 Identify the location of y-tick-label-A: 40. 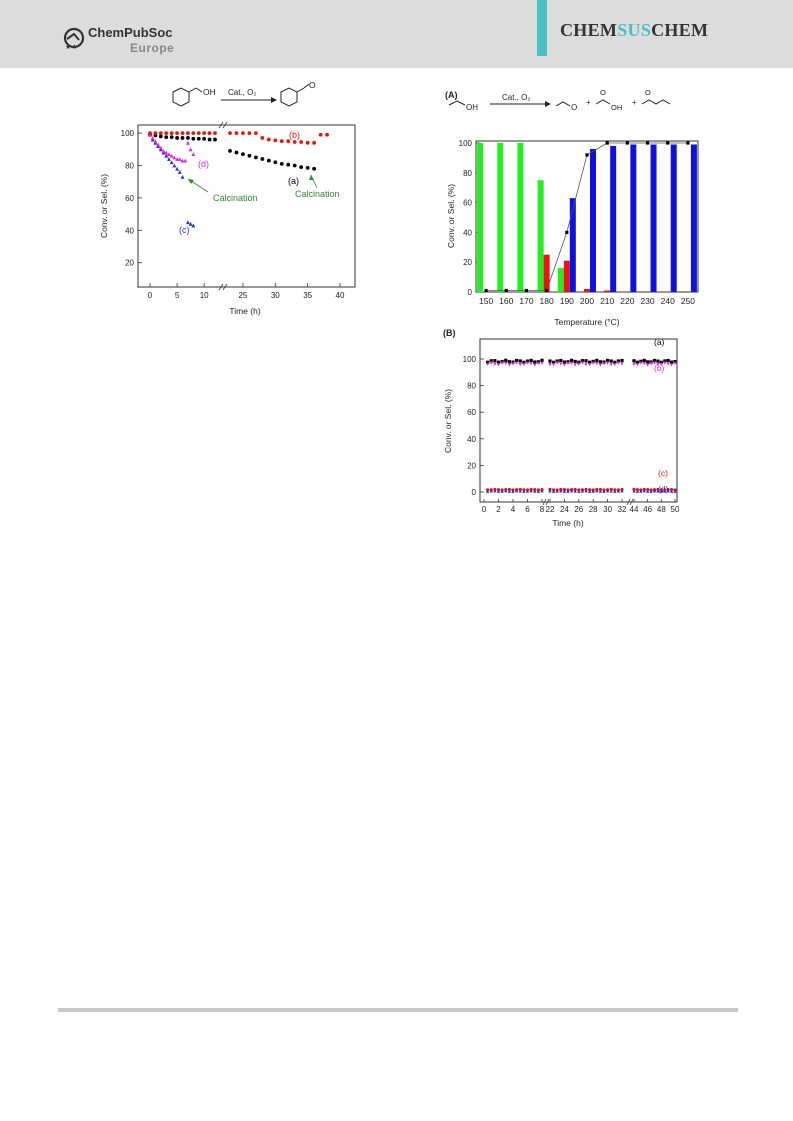
(467, 232).